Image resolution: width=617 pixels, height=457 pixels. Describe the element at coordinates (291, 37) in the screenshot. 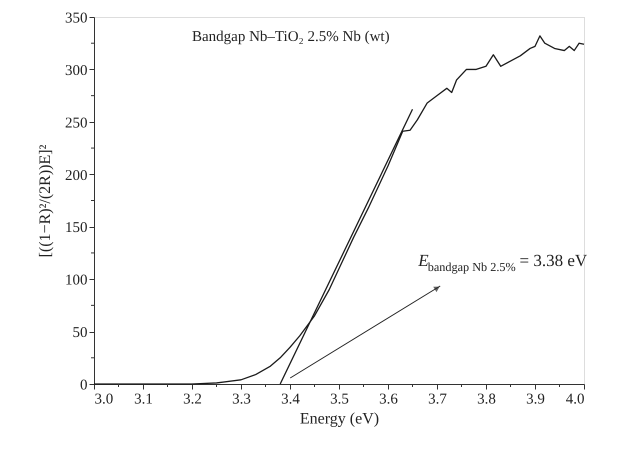

I see `annotation: Bandgap Nb–TiO₂ 2.5% Nb (wt)` at that location.